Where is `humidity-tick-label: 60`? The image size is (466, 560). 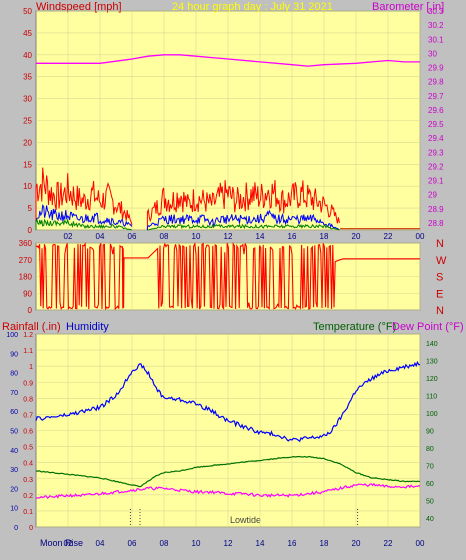
humidity-tick-label: 60 is located at coordinates (14, 412).